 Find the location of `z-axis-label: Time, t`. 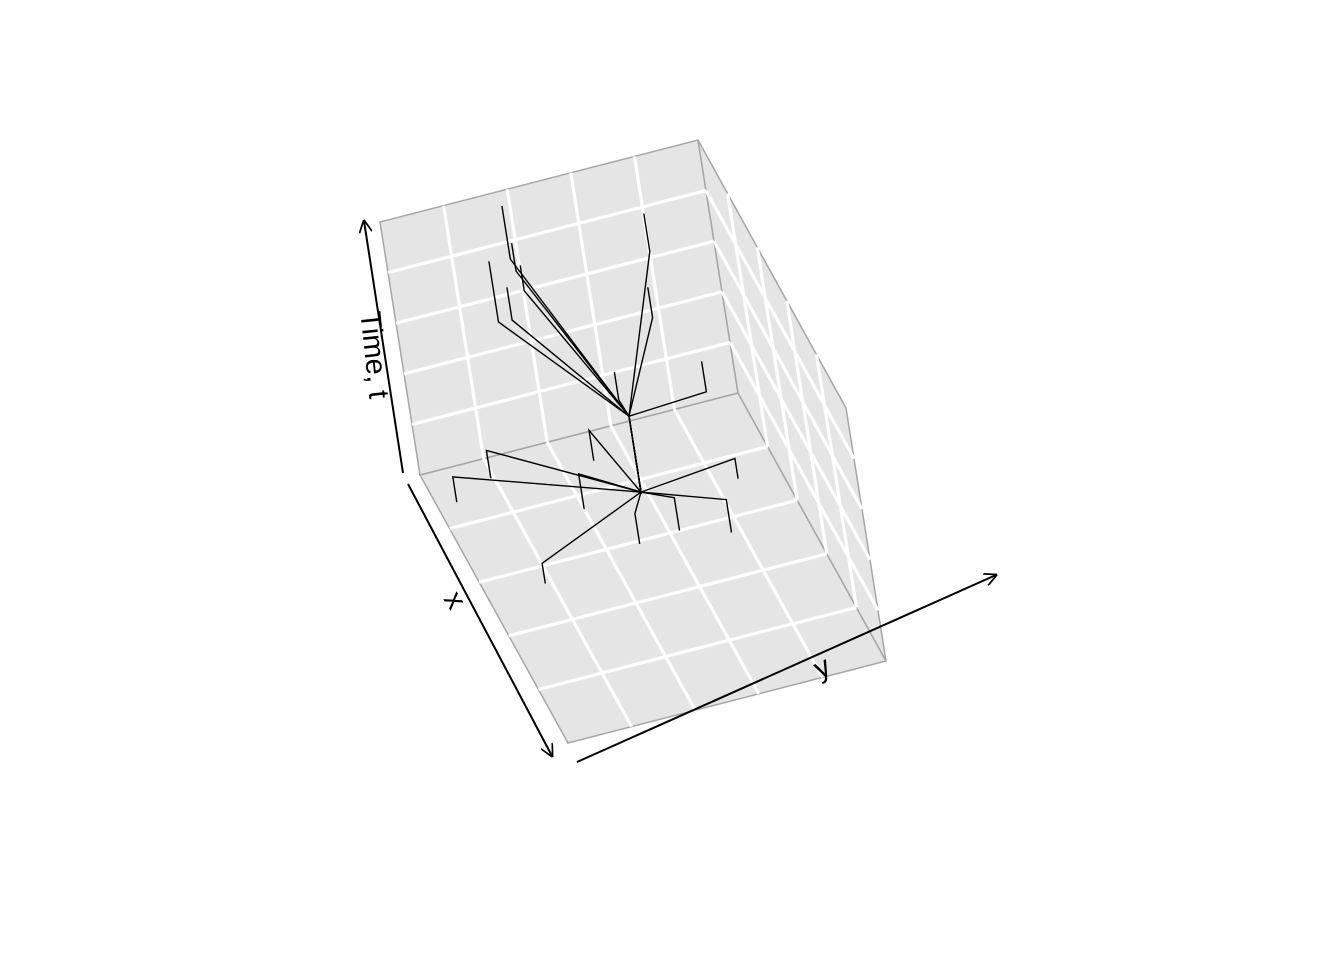

z-axis-label: Time, t is located at coordinates (373, 355).